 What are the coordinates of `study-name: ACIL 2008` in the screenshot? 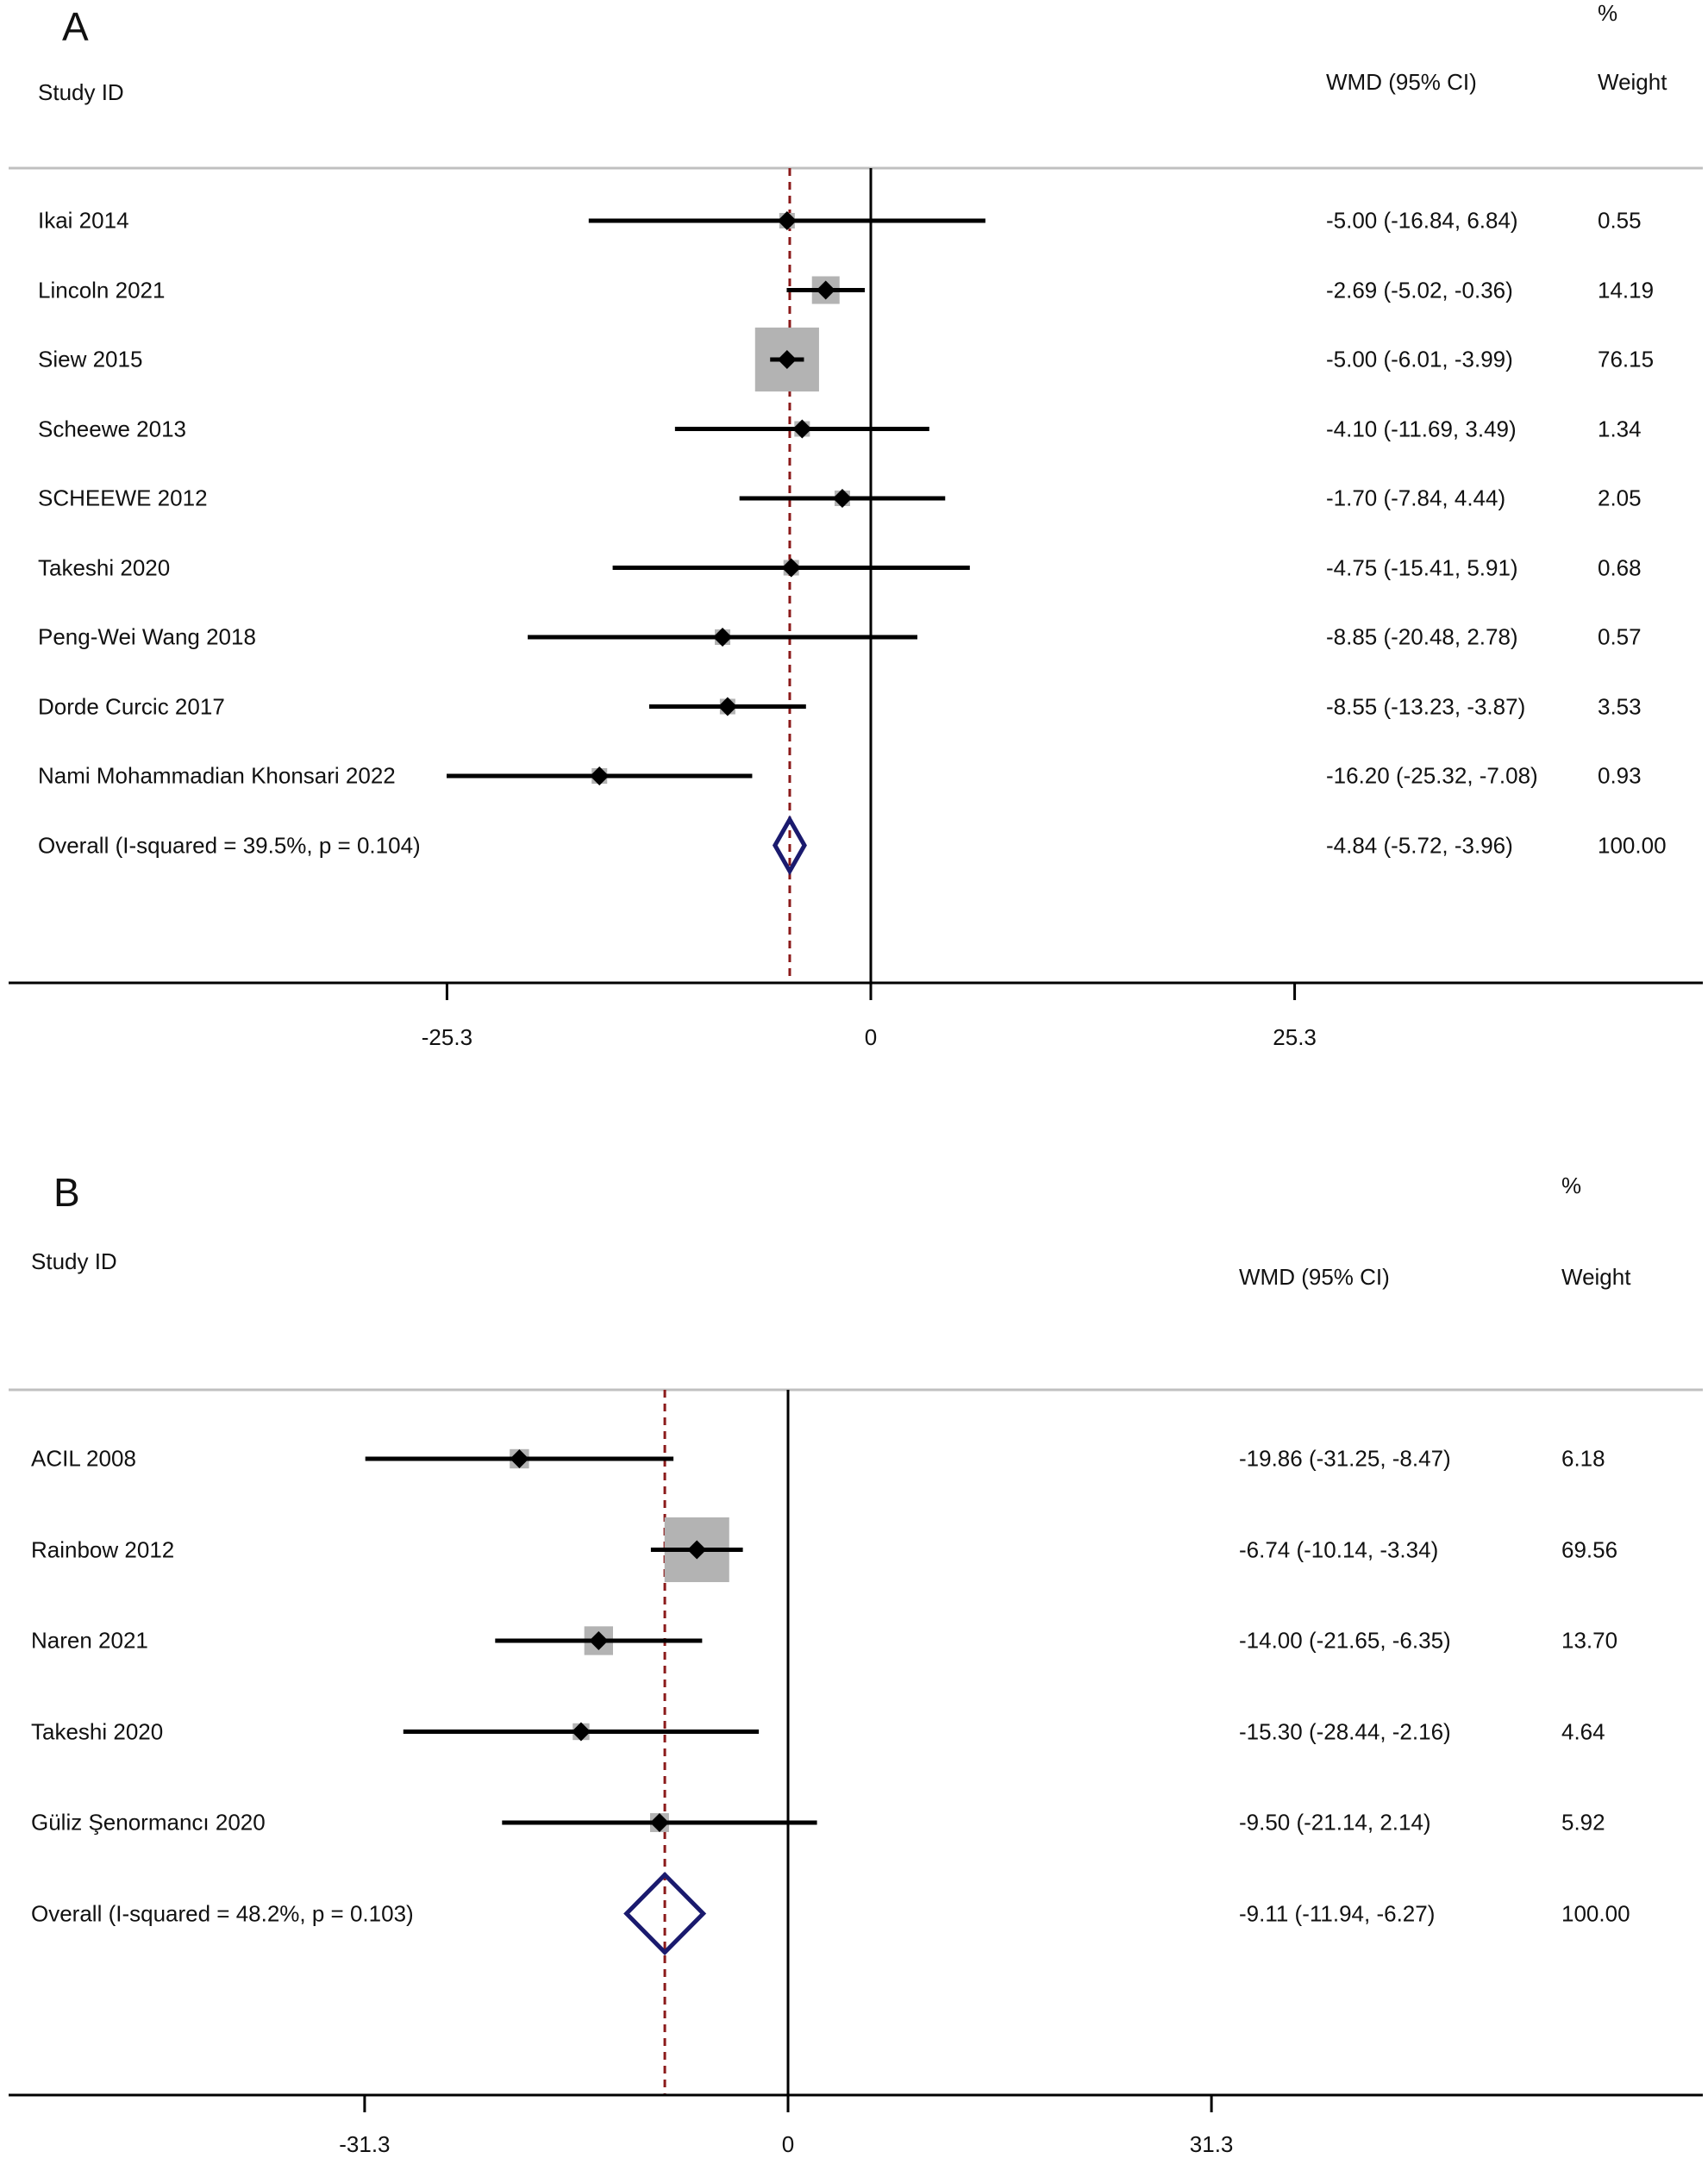 It's located at (83, 1458).